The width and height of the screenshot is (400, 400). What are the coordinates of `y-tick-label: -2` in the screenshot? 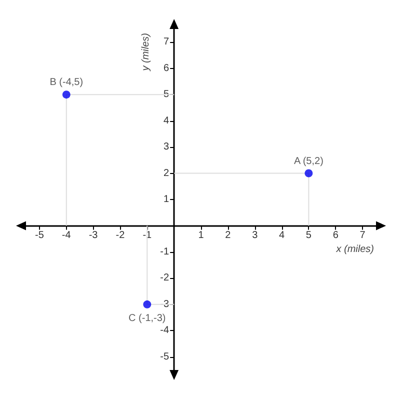 It's located at (165, 278).